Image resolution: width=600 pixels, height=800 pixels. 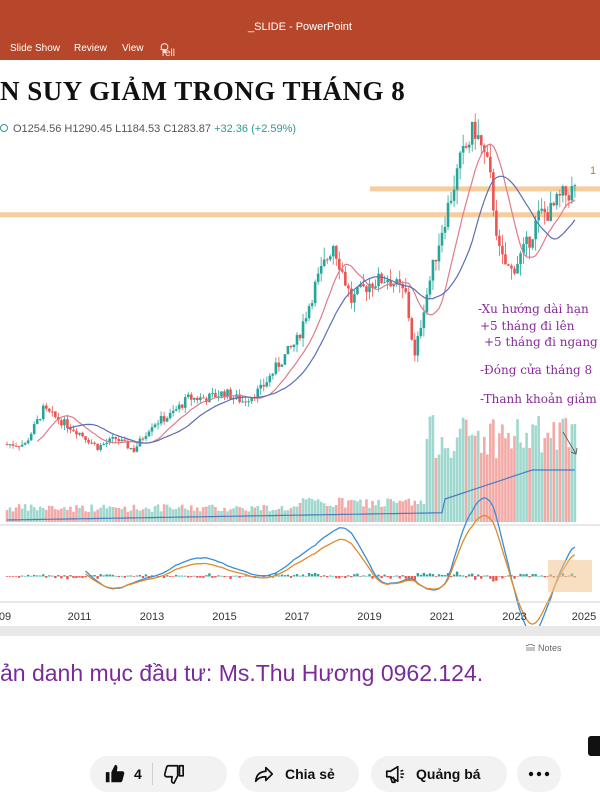 What do you see at coordinates (299, 774) in the screenshot?
I see `share-button: Chia sẻ` at bounding box center [299, 774].